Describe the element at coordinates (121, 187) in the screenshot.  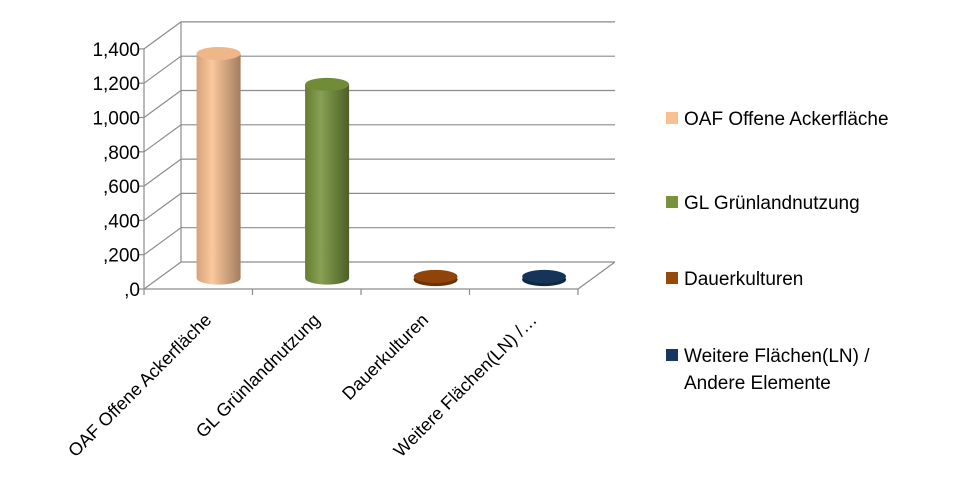
I see `y-tick-label: ,600` at that location.